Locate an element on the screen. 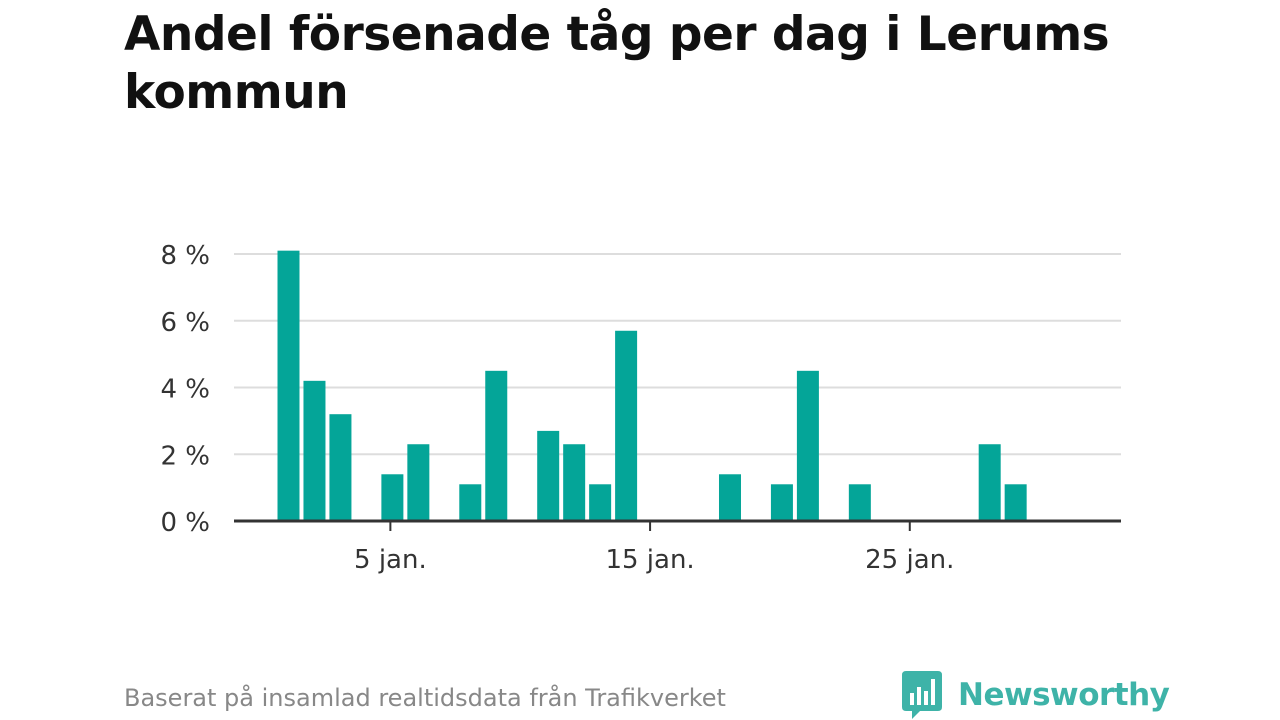 The width and height of the screenshot is (1280, 720). y-axis-tick-labels: 0 % 2 % 4 % 6 % 8 % is located at coordinates (185, 389).